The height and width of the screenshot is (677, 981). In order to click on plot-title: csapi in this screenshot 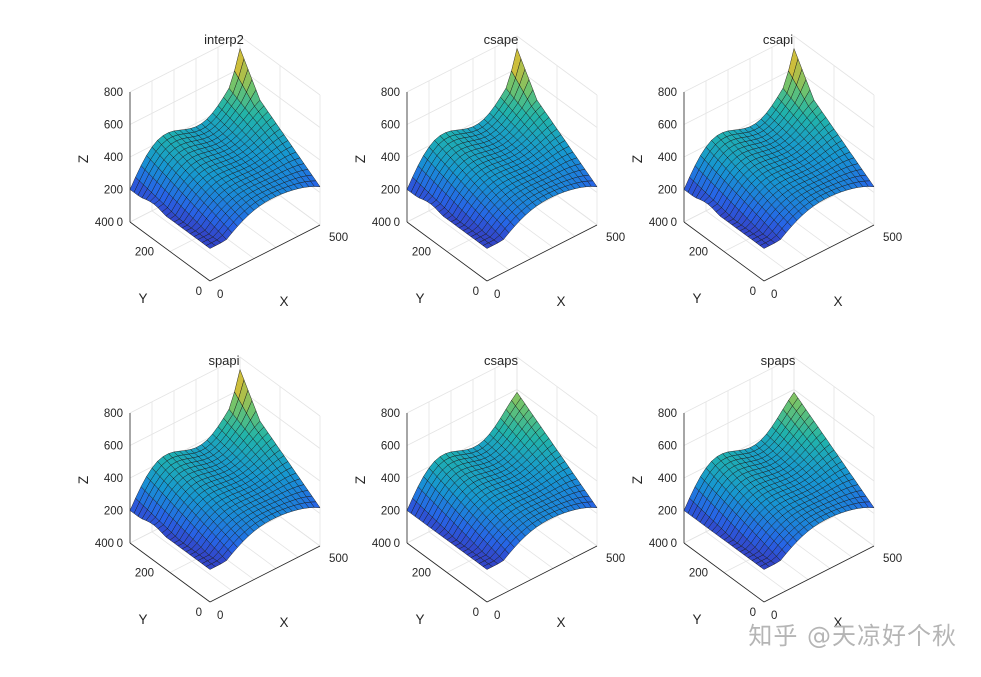, I will do `click(778, 39)`.